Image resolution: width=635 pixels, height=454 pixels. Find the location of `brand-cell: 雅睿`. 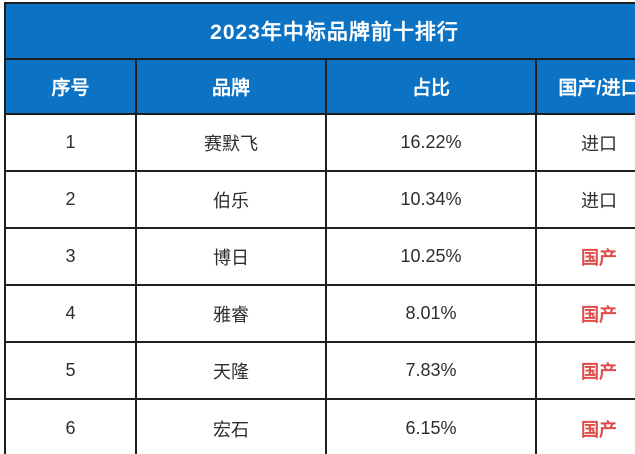

brand-cell: 雅睿 is located at coordinates (232, 314).